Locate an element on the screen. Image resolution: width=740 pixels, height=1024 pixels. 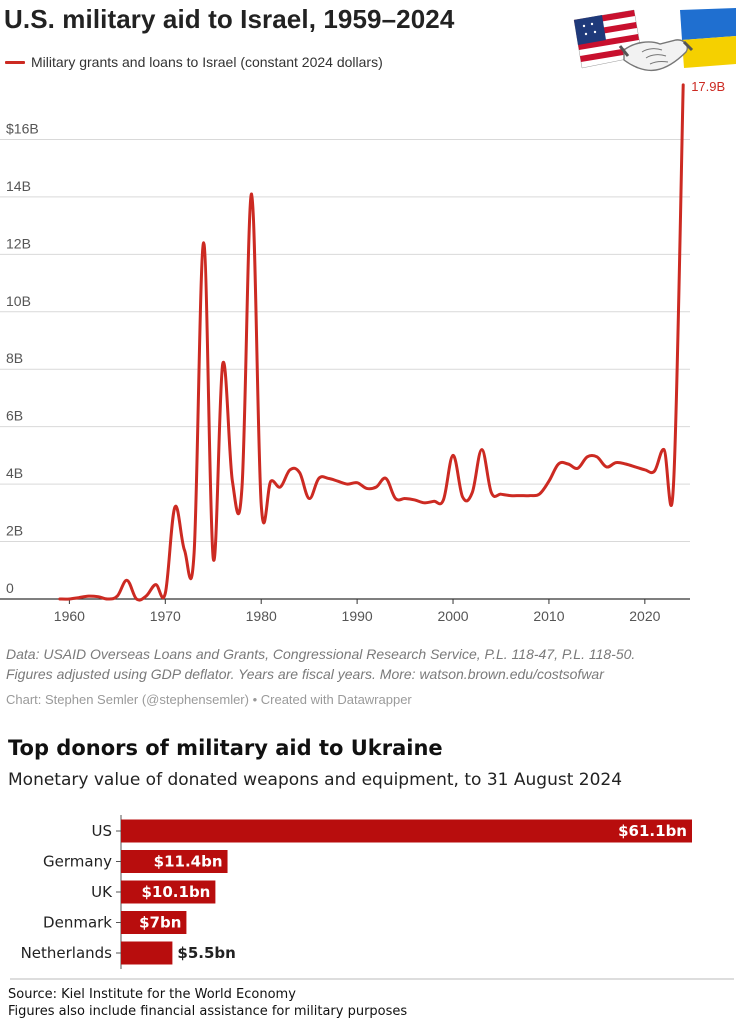
handshake-flags-icon is located at coordinates (654, 40).